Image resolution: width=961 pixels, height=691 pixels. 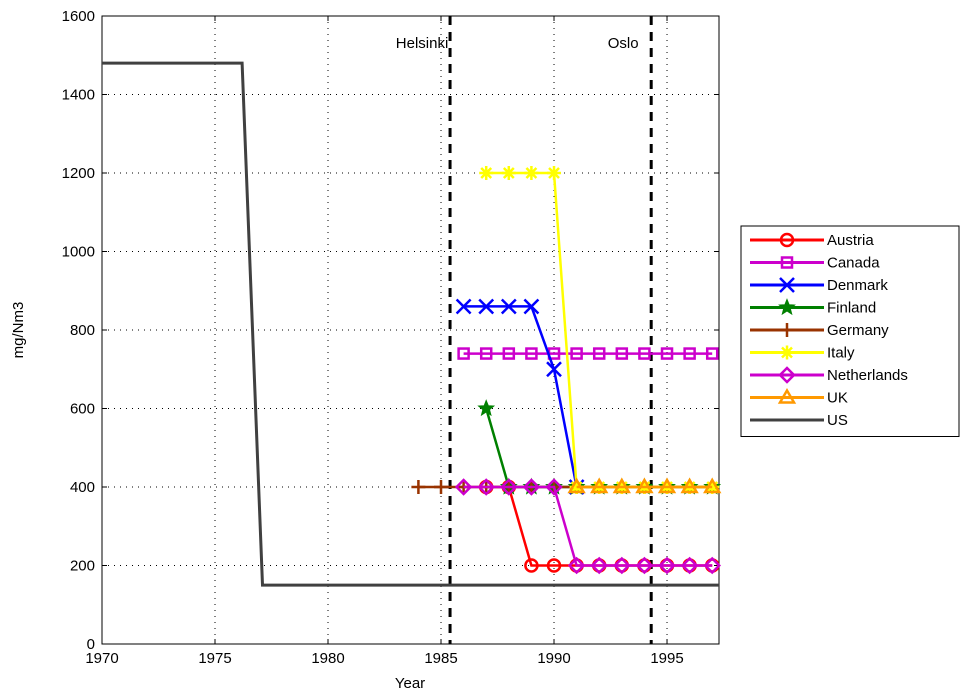 What do you see at coordinates (858, 330) in the screenshot?
I see `legend-label: Germany` at bounding box center [858, 330].